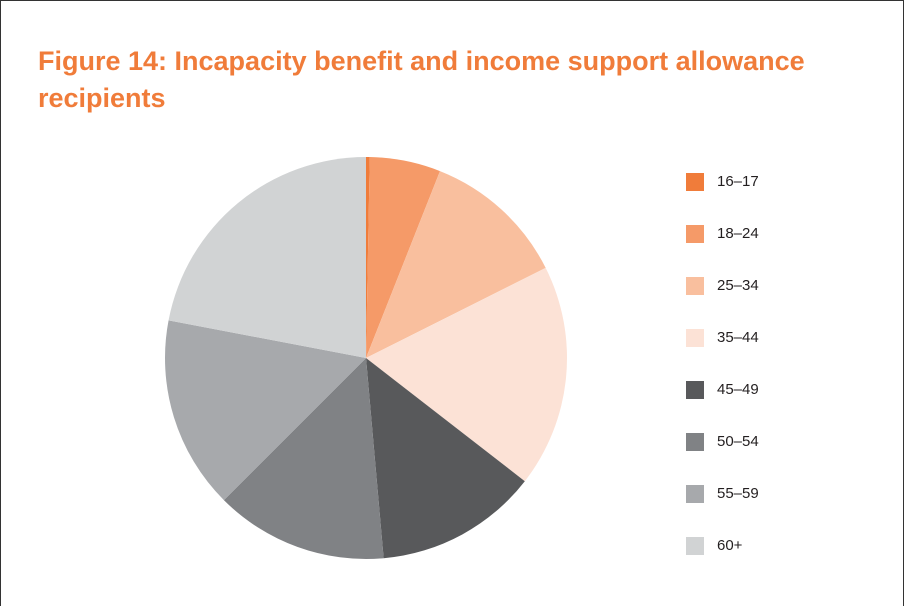  Describe the element at coordinates (738, 389) in the screenshot. I see `legend-label: 45–49` at that location.